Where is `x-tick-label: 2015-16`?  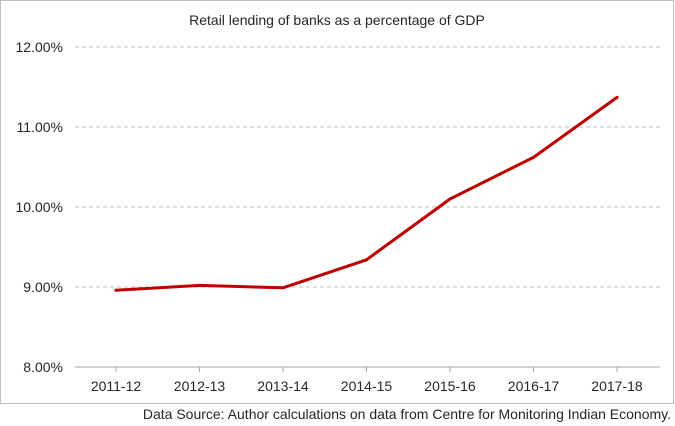
x-tick-label: 2015-16 is located at coordinates (450, 386).